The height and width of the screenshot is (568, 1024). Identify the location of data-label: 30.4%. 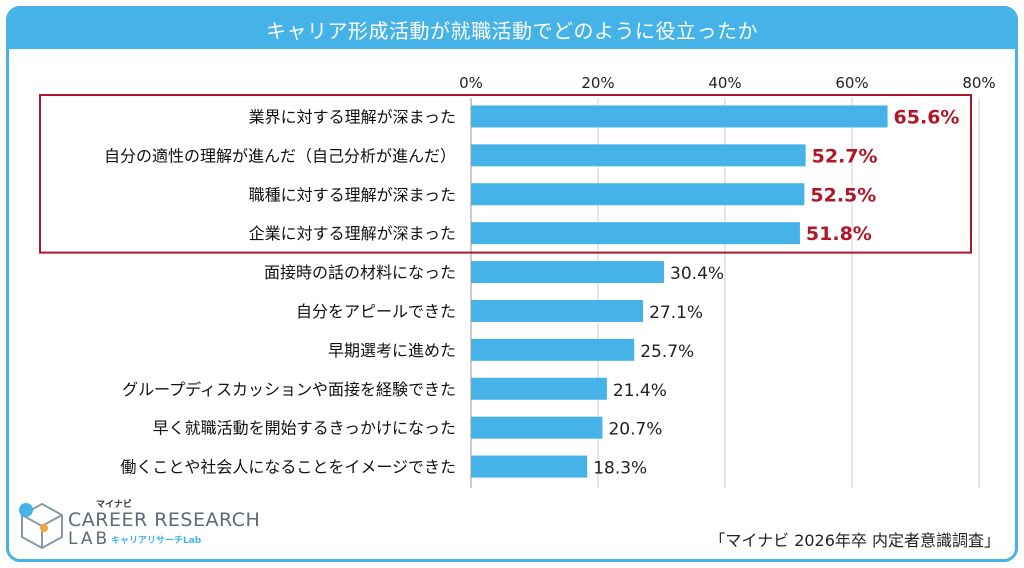
(697, 274).